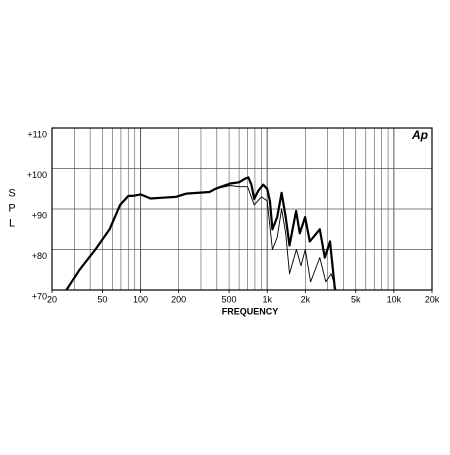 This screenshot has width=450, height=455. Describe the element at coordinates (267, 299) in the screenshot. I see `x-tick-label: 1k` at that location.